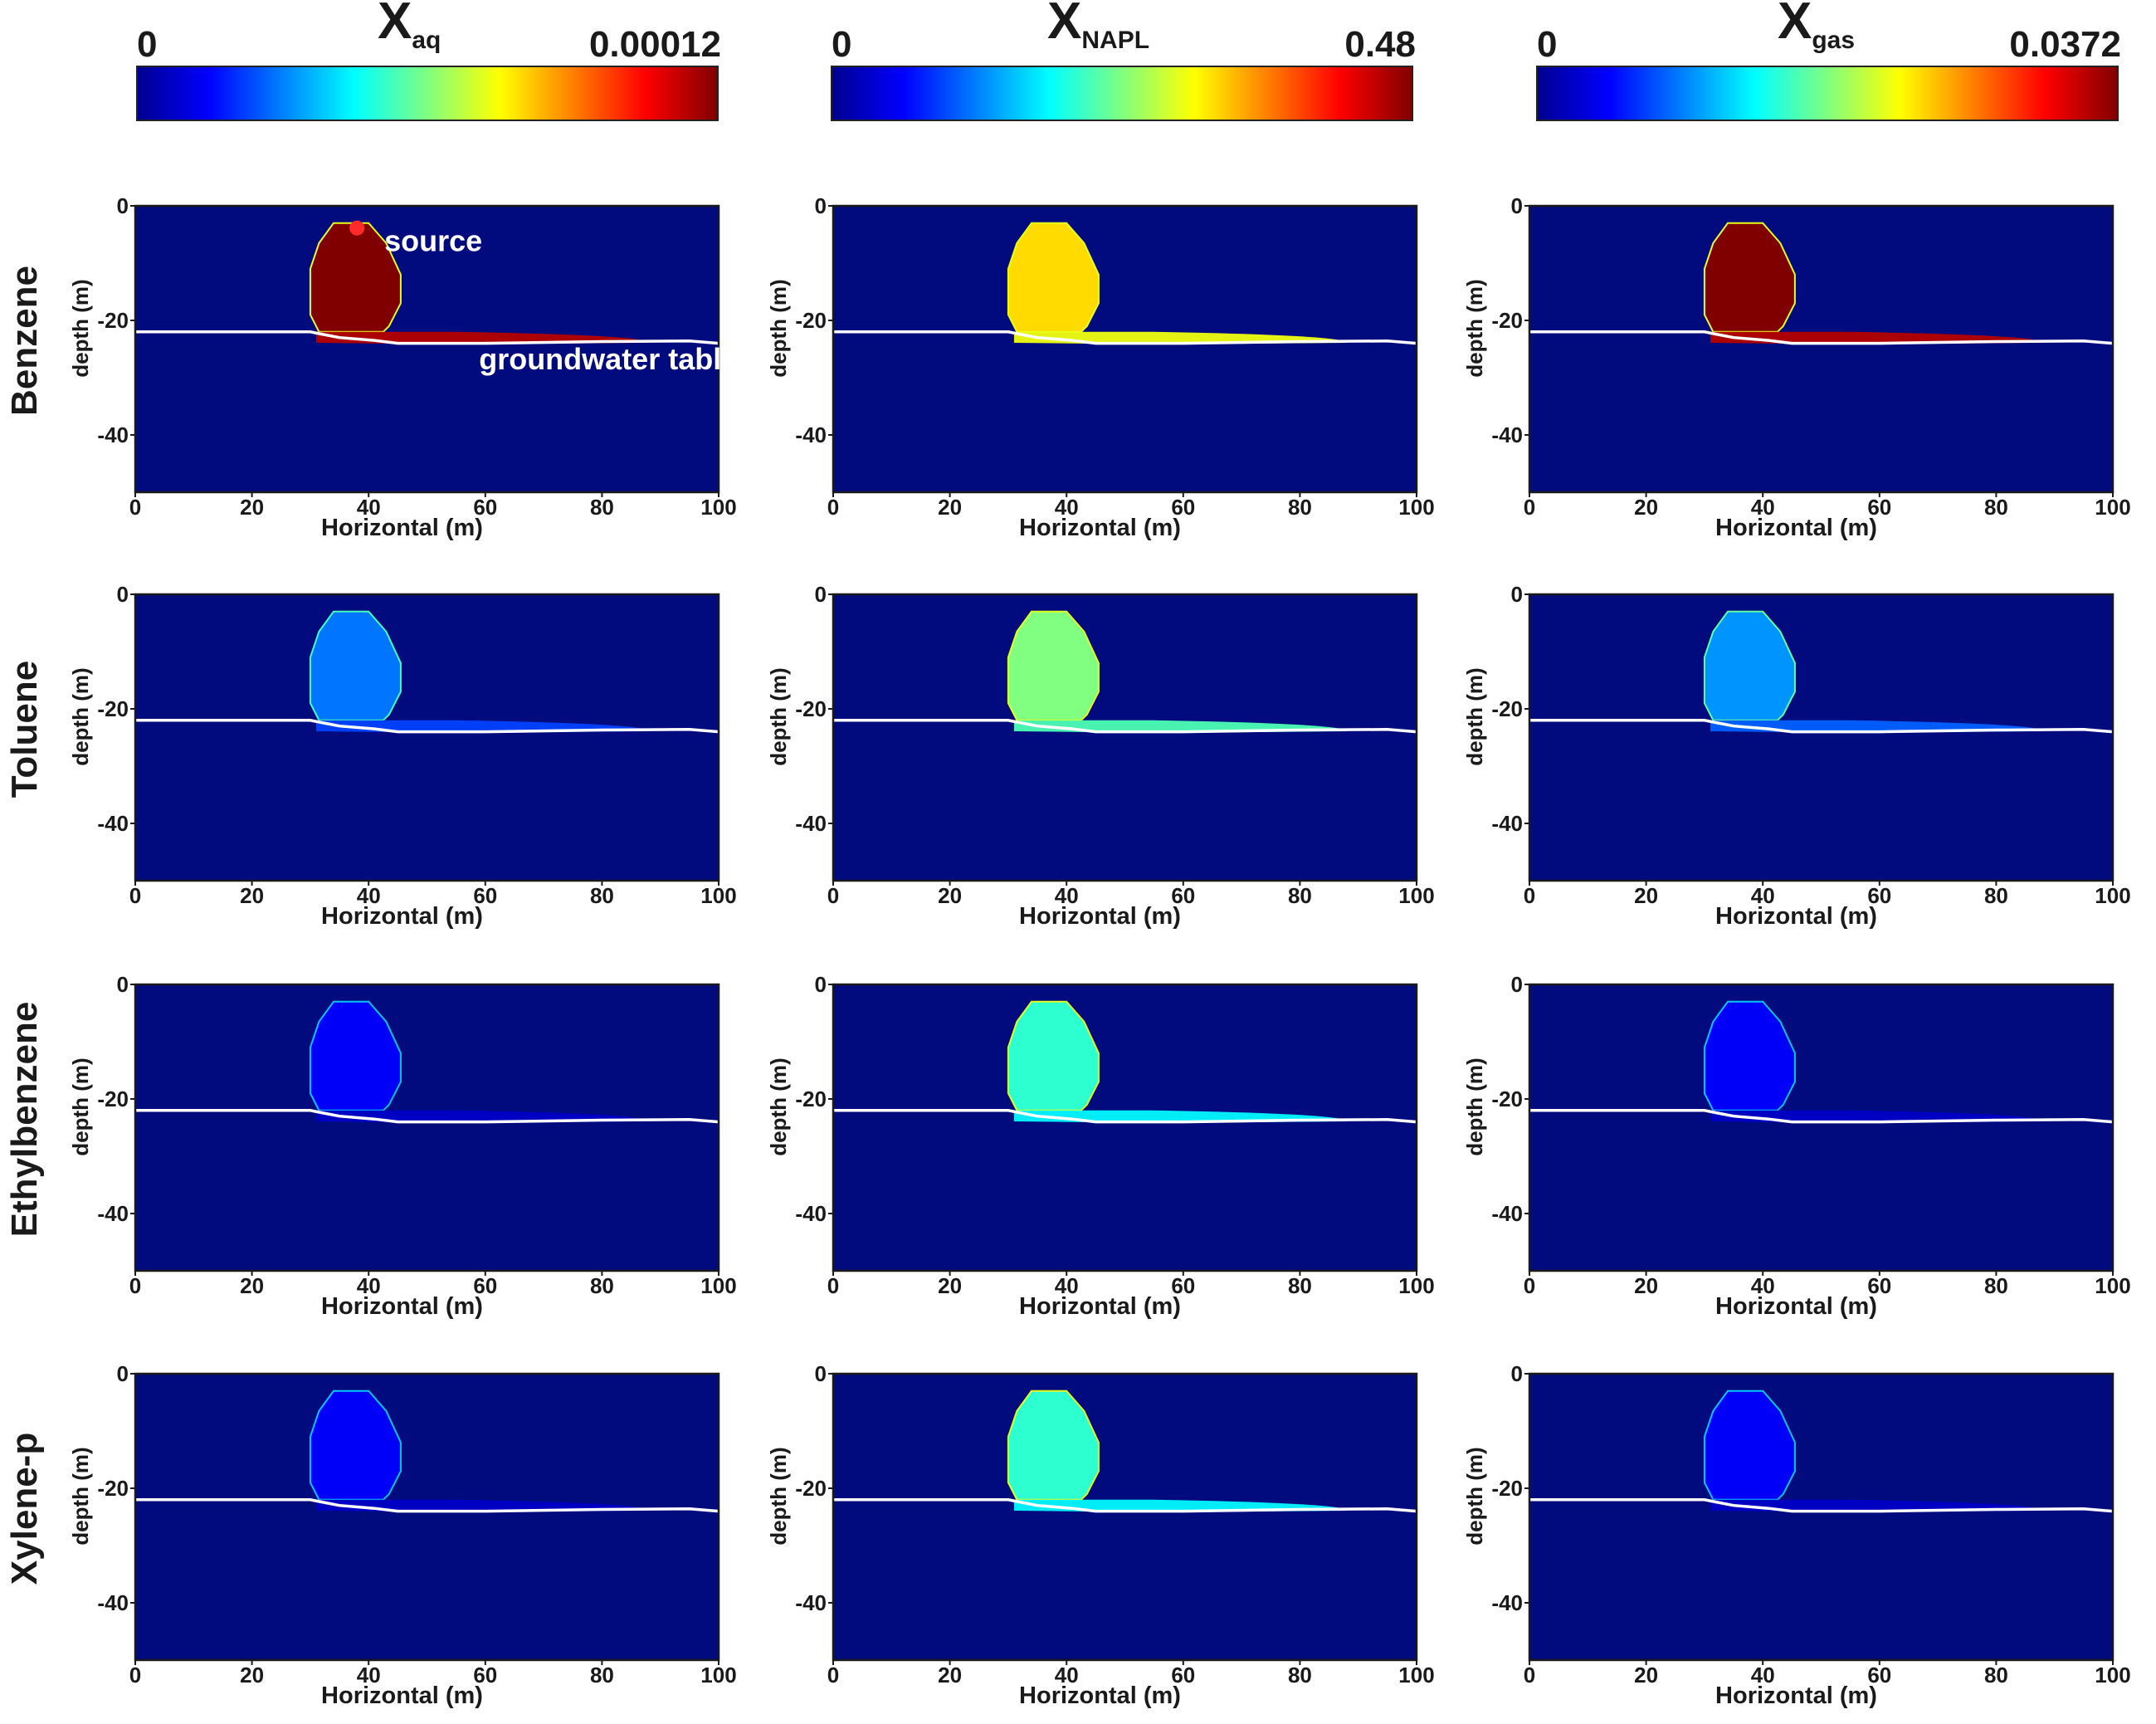  I want to click on panel-benzene-napl-groundwater-table-line, so click(1125, 337).